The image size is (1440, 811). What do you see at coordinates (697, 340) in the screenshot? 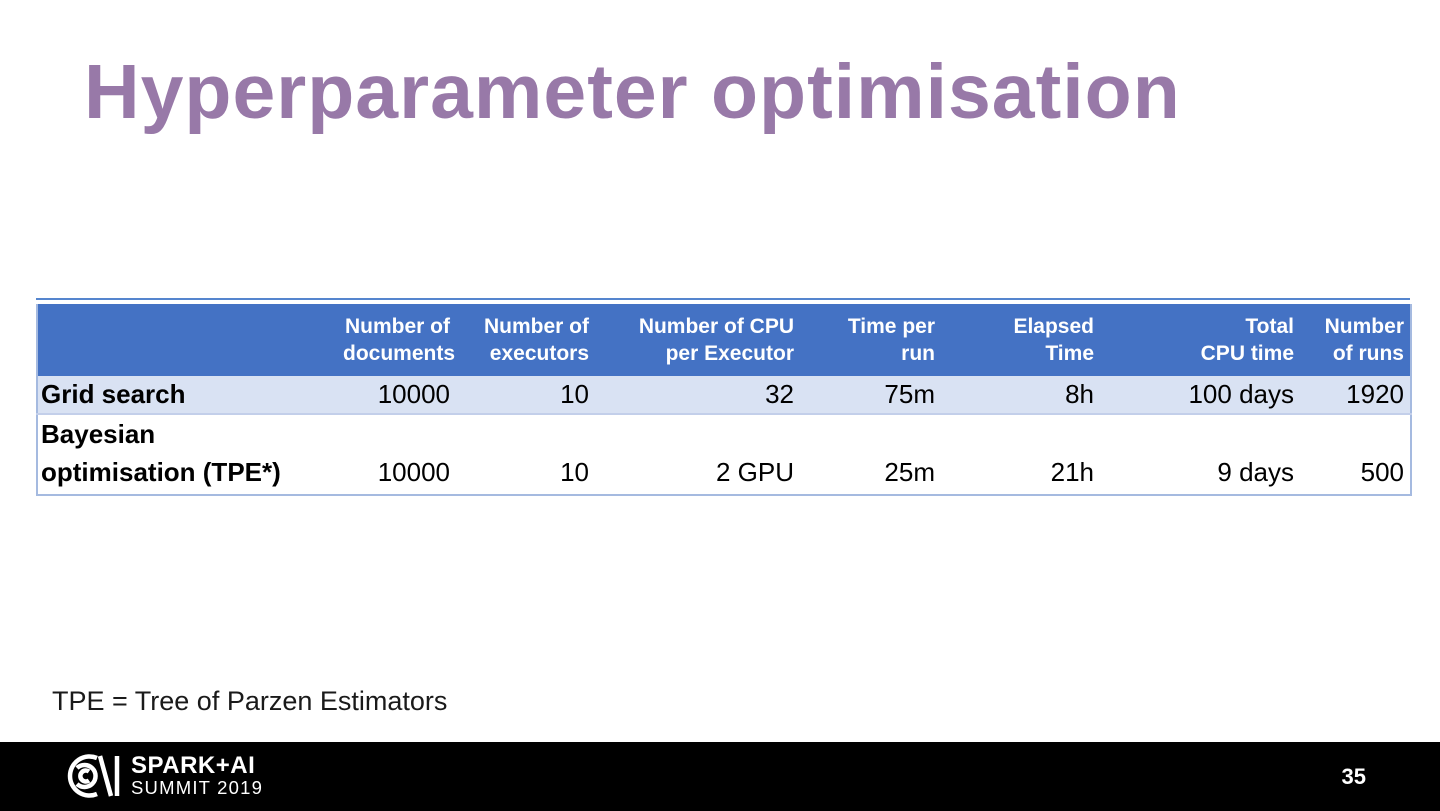
I see `header-cell: Number of CPU per Executor` at bounding box center [697, 340].